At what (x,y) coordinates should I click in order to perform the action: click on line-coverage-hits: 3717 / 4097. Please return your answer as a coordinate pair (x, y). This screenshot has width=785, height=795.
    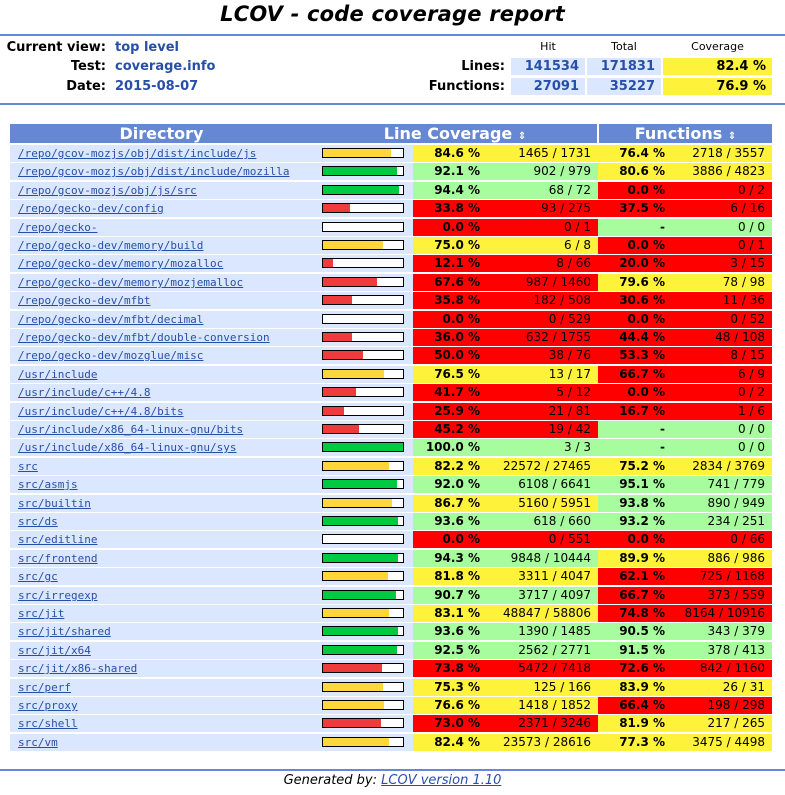
    Looking at the image, I should click on (542, 595).